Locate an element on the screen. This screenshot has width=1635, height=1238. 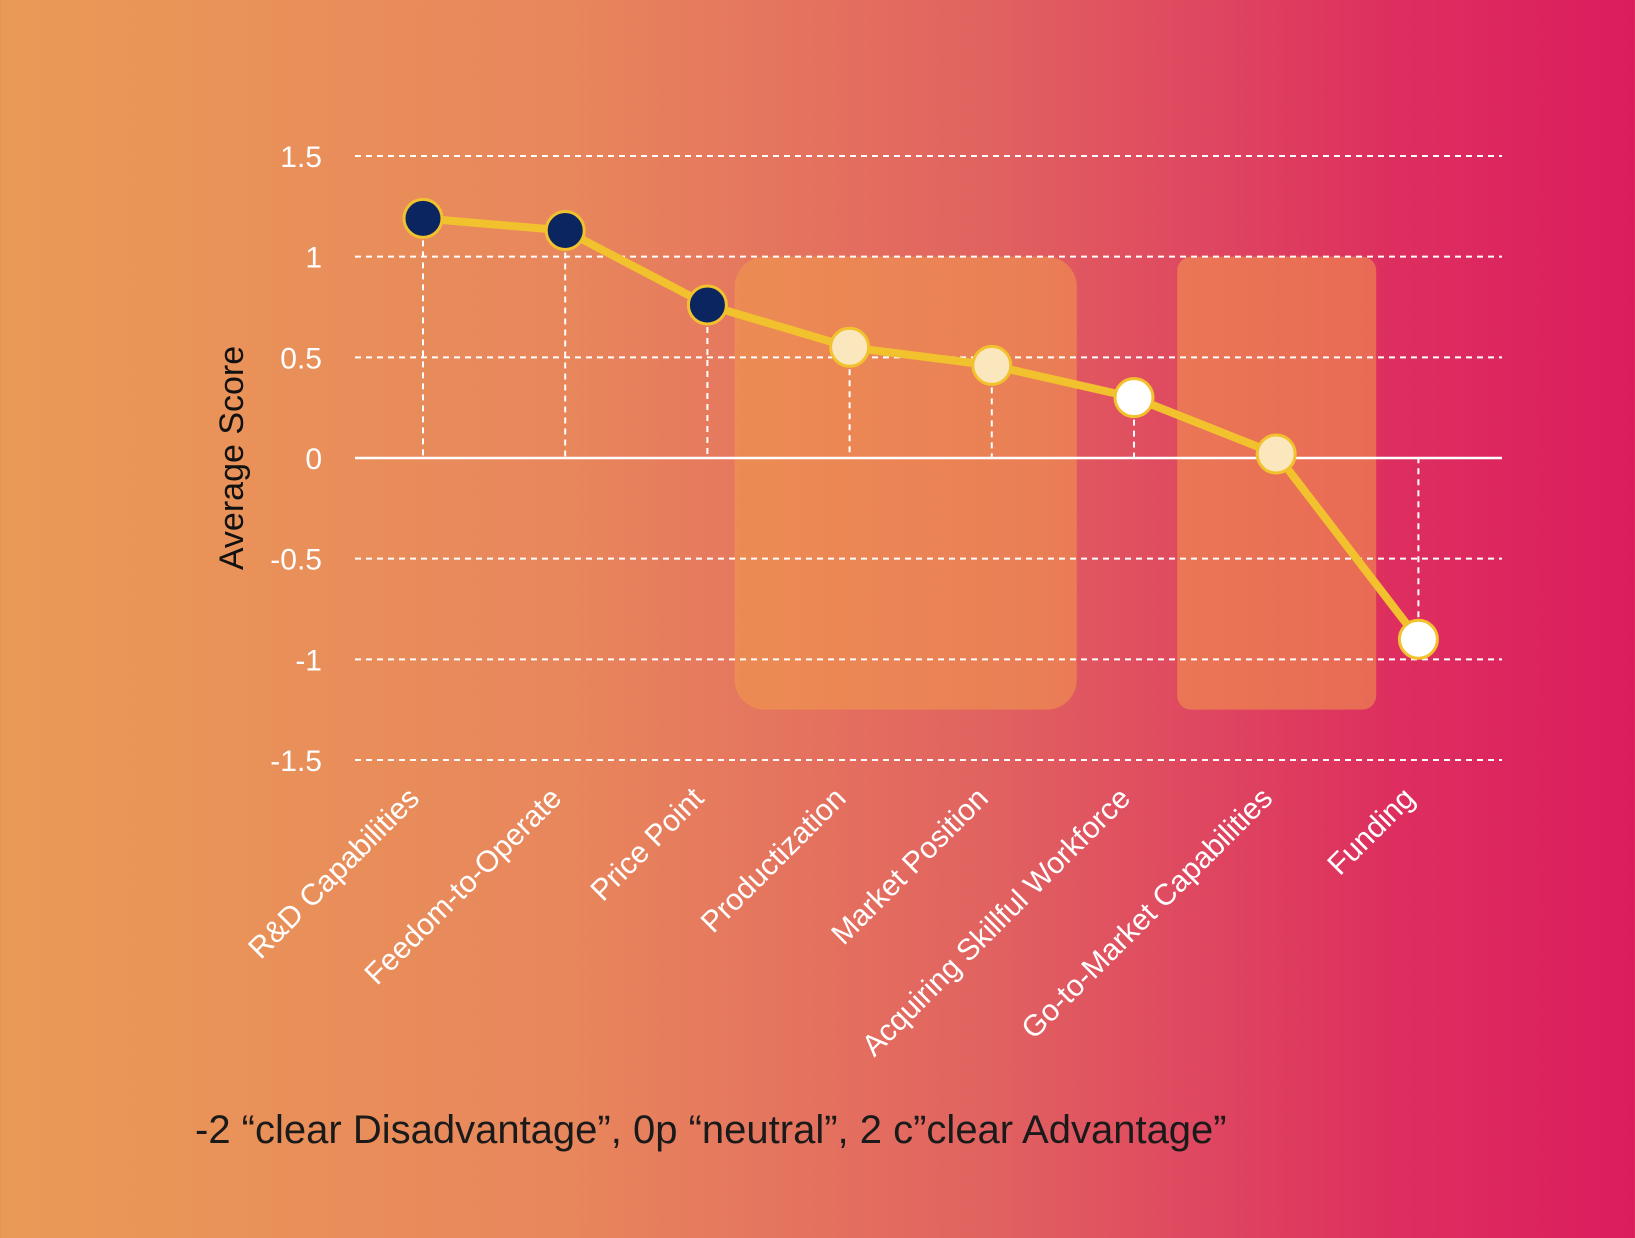
x-tick-label: Go-to-Market Capabilities is located at coordinates (1147, 914).